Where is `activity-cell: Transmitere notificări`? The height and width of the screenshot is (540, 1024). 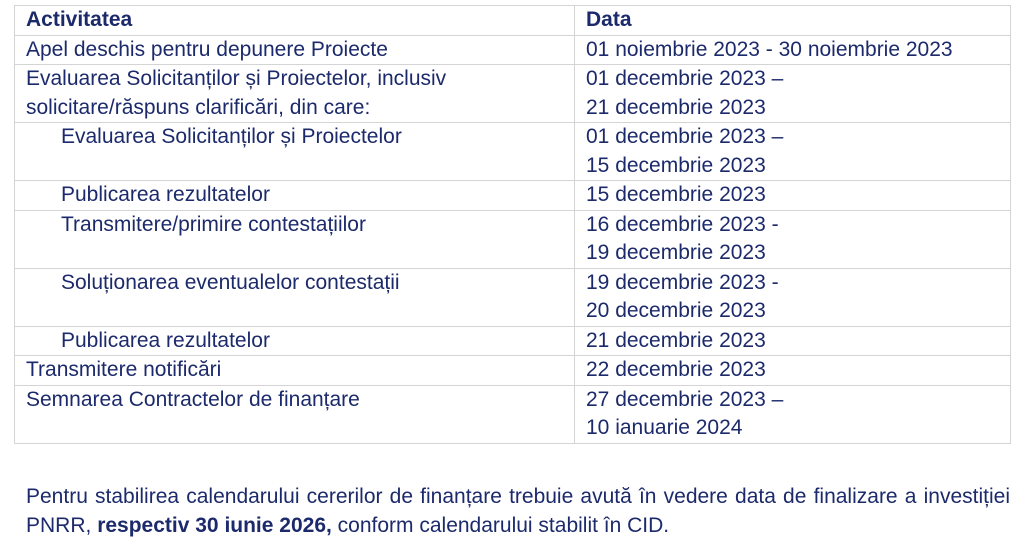
activity-cell: Transmitere notificări is located at coordinates (294, 370).